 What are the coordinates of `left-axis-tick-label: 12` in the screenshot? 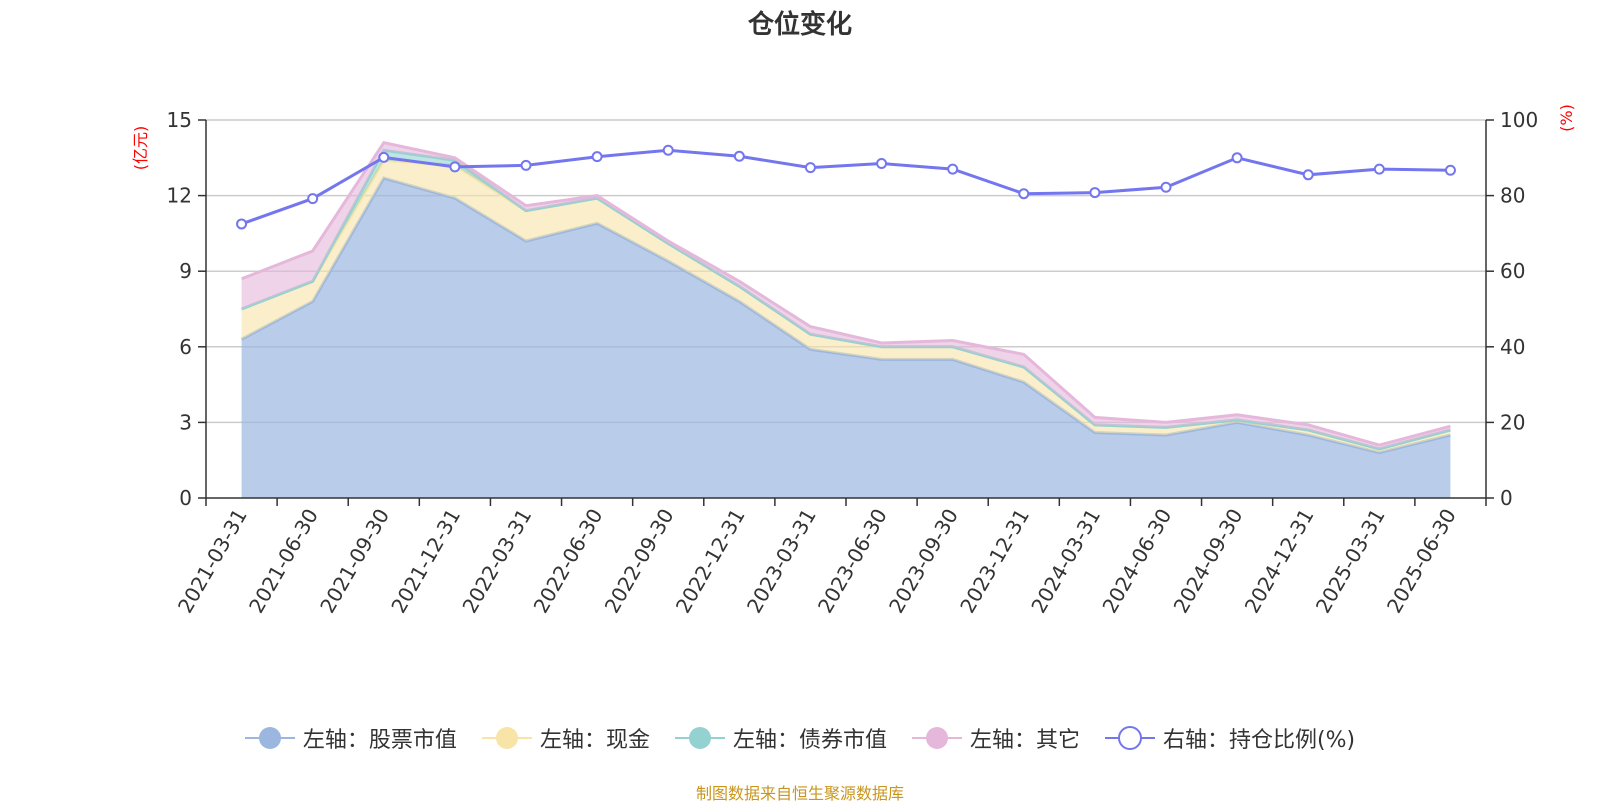 It's located at (179, 196).